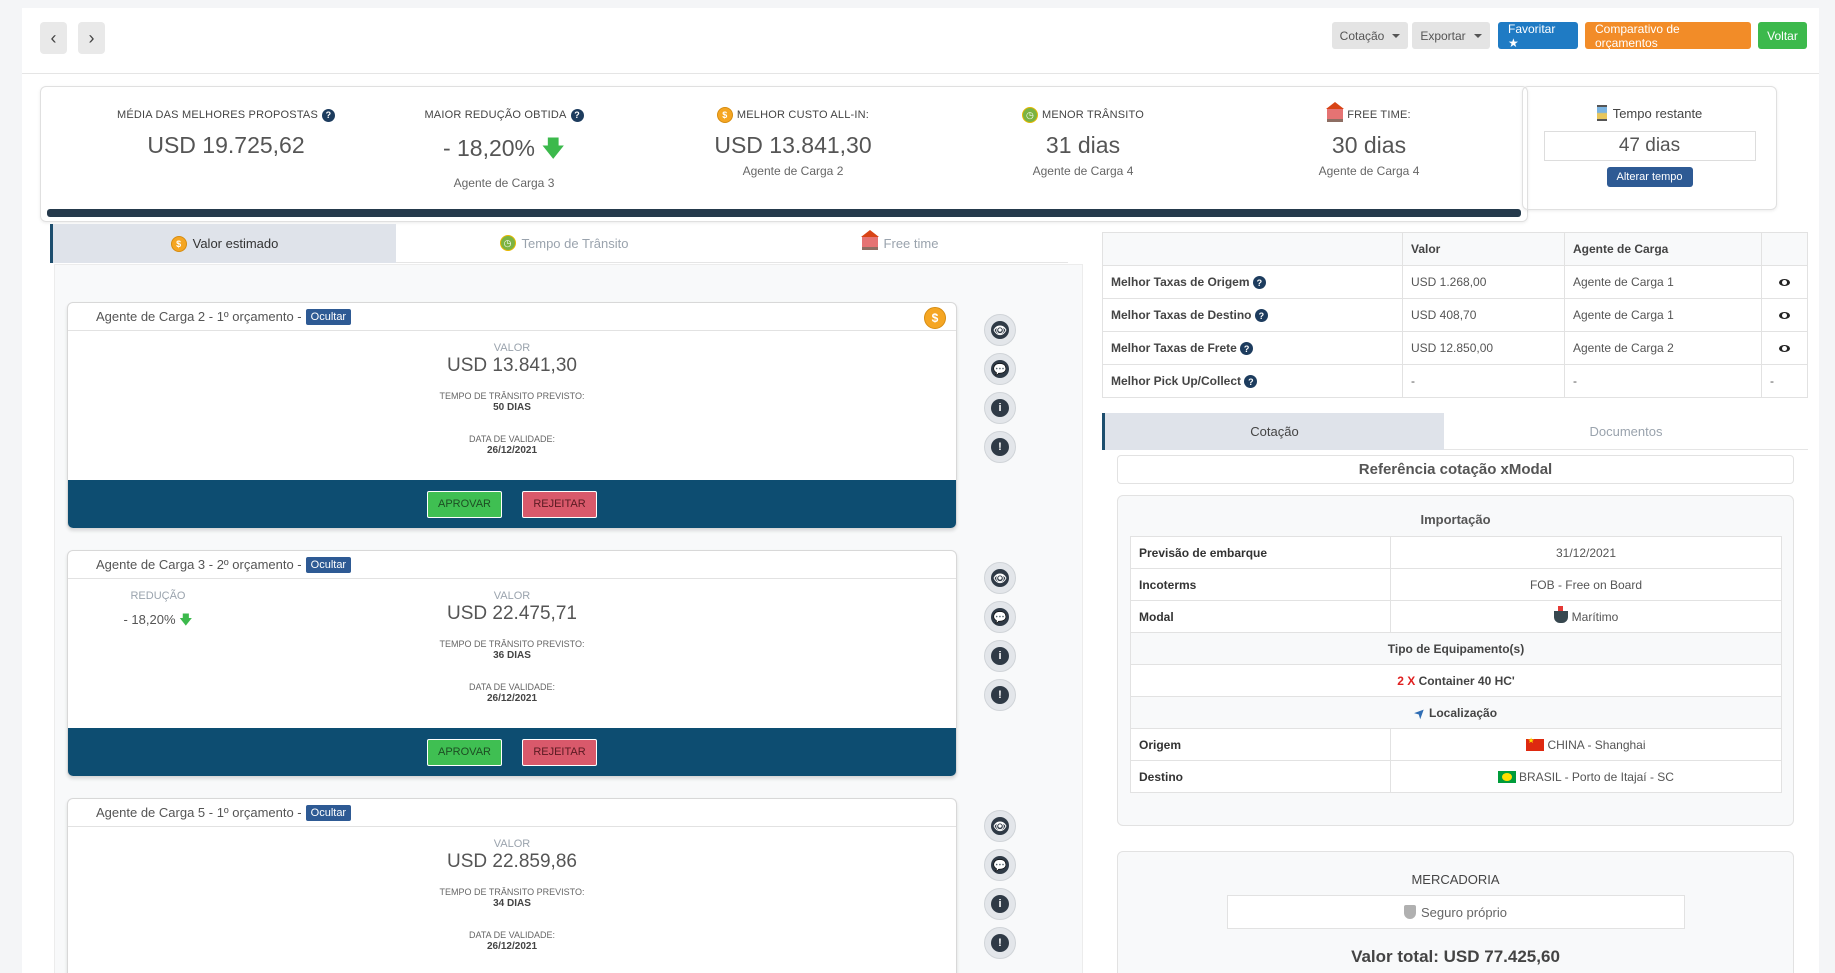 This screenshot has width=1835, height=973. I want to click on exportar-label: Exportar, so click(1443, 35).